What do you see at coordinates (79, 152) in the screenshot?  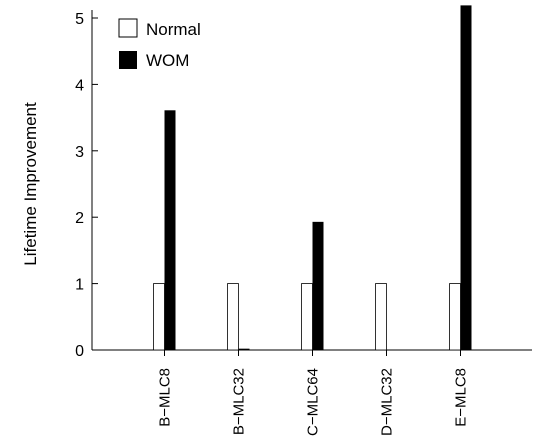 I see `y-tick-label: 3` at bounding box center [79, 152].